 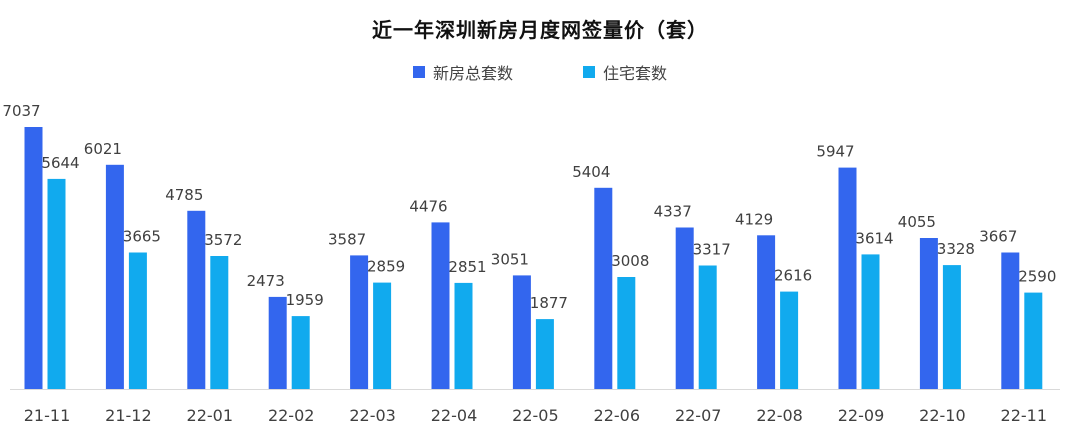 What do you see at coordinates (21, 111) in the screenshot?
I see `data-label-21-11-series-1: 7037` at bounding box center [21, 111].